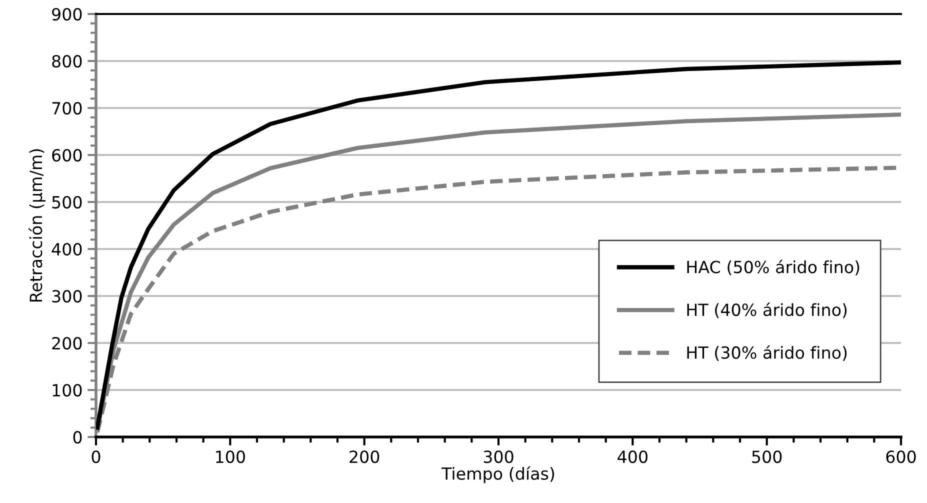 This screenshot has width=927, height=503. I want to click on y-tick-label: 300, so click(67, 296).